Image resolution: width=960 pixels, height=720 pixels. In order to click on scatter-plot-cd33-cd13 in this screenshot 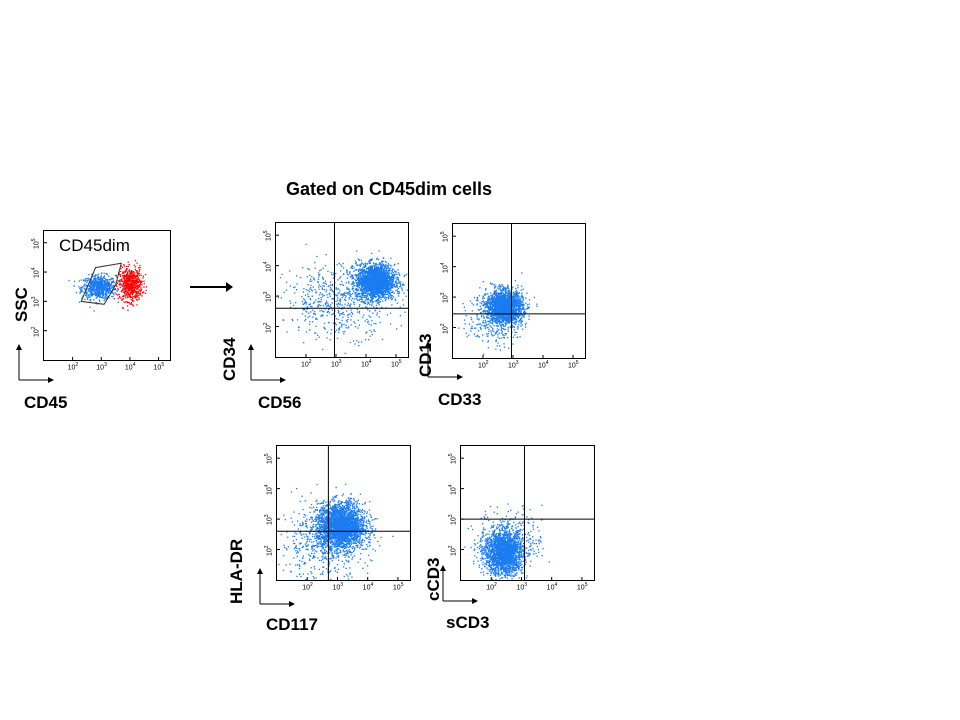, I will do `click(519, 291)`.